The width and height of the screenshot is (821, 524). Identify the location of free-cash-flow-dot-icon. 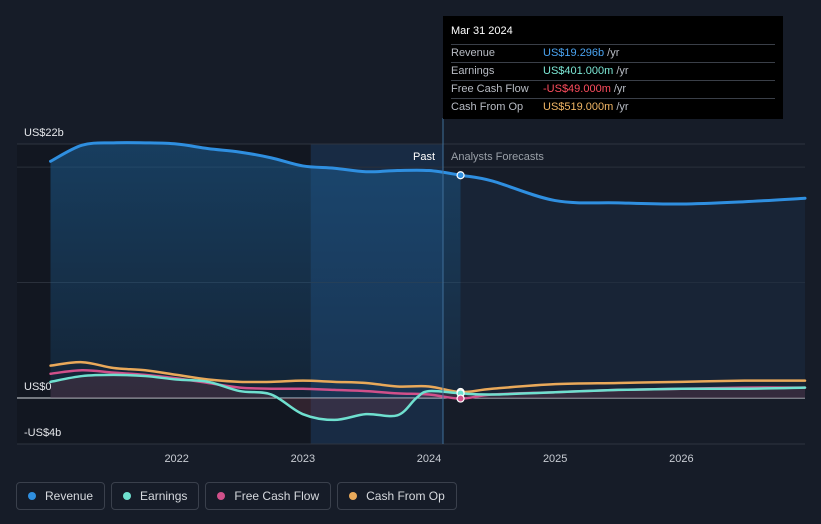
(221, 496).